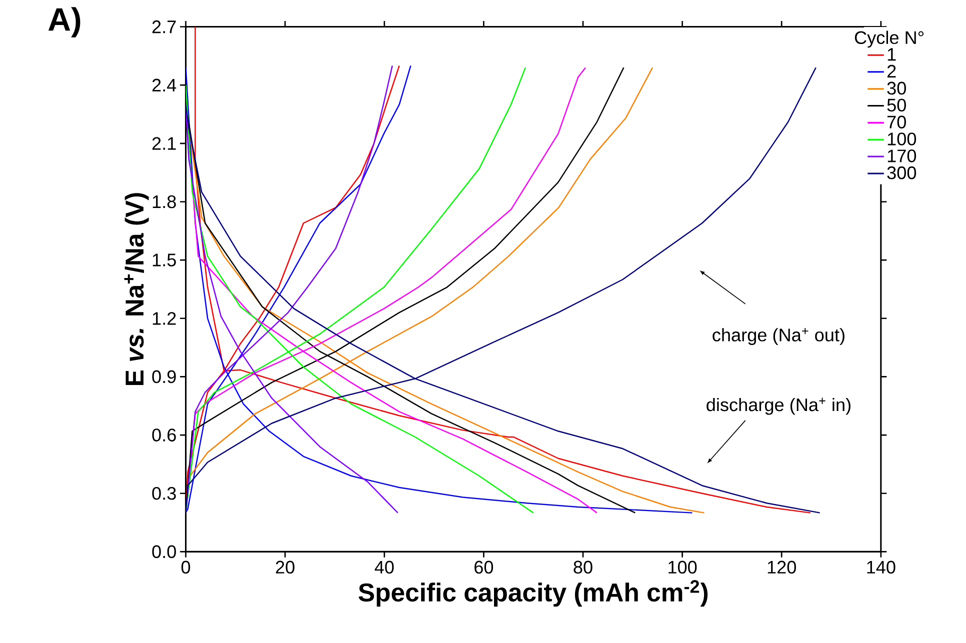 This screenshot has height=643, width=966. What do you see at coordinates (889, 39) in the screenshot?
I see `legend-title: Cycle N°` at bounding box center [889, 39].